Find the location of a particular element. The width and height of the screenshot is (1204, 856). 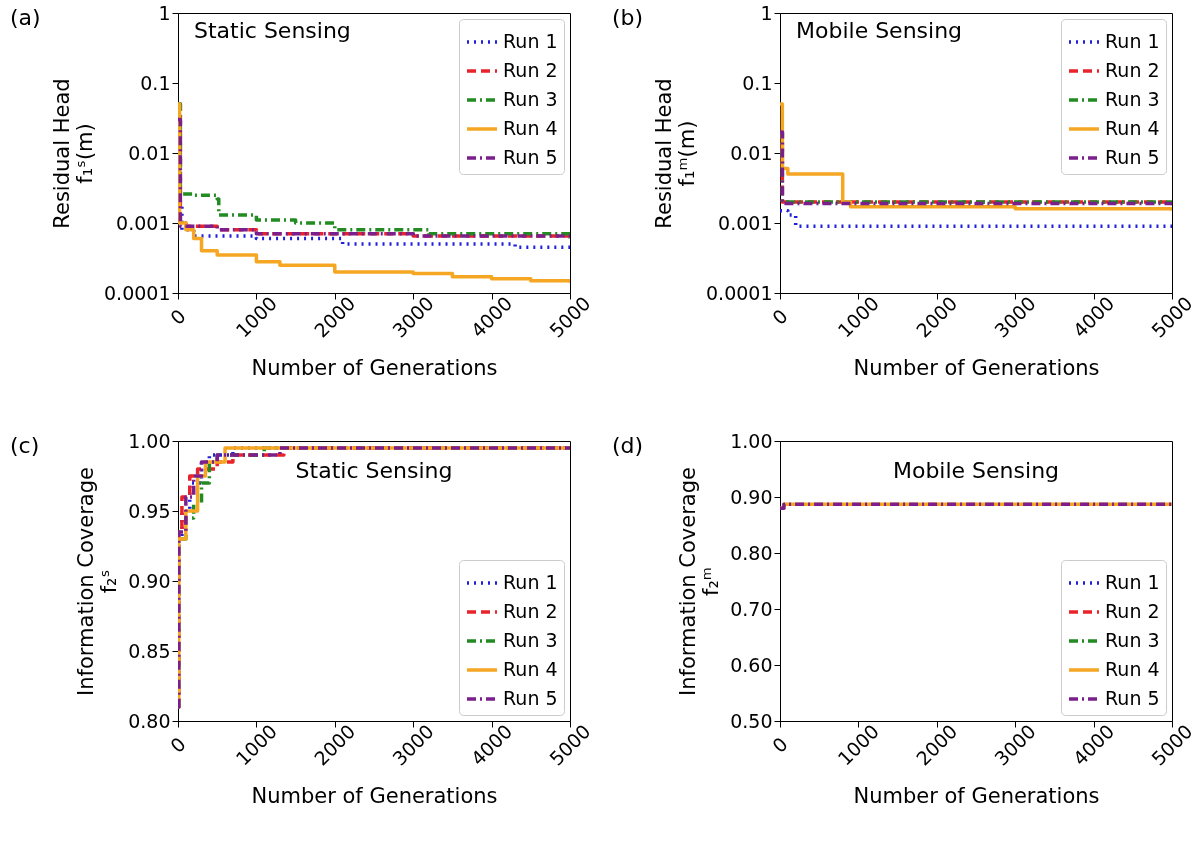

y-tick-label: 0.60 is located at coordinates (751, 664).